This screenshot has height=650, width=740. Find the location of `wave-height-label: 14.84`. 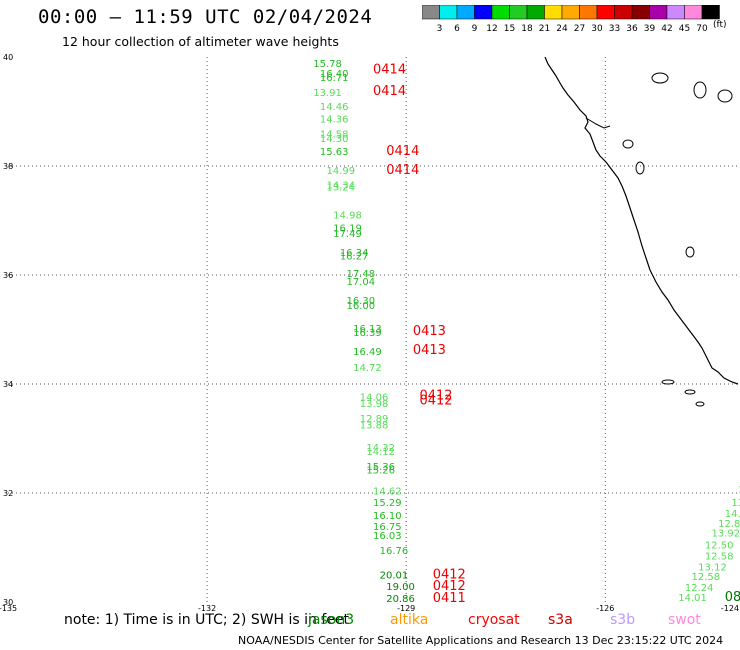

wave-height-label: 14.84 is located at coordinates (732, 514).